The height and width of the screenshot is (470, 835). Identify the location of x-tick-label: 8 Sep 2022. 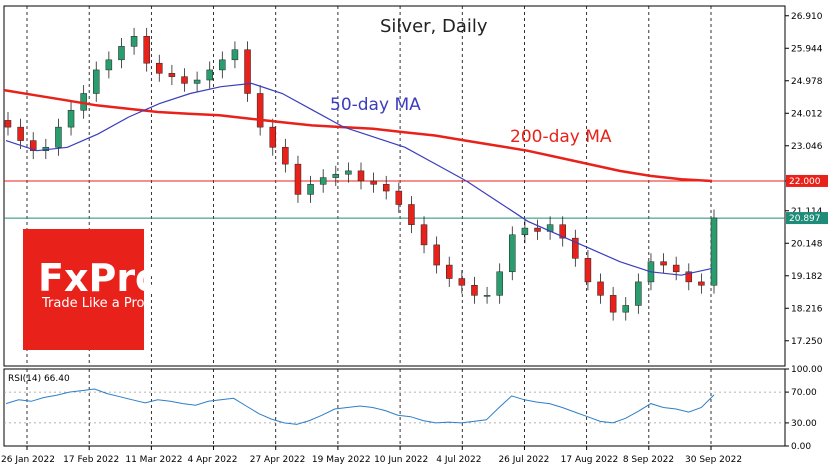
(648, 460).